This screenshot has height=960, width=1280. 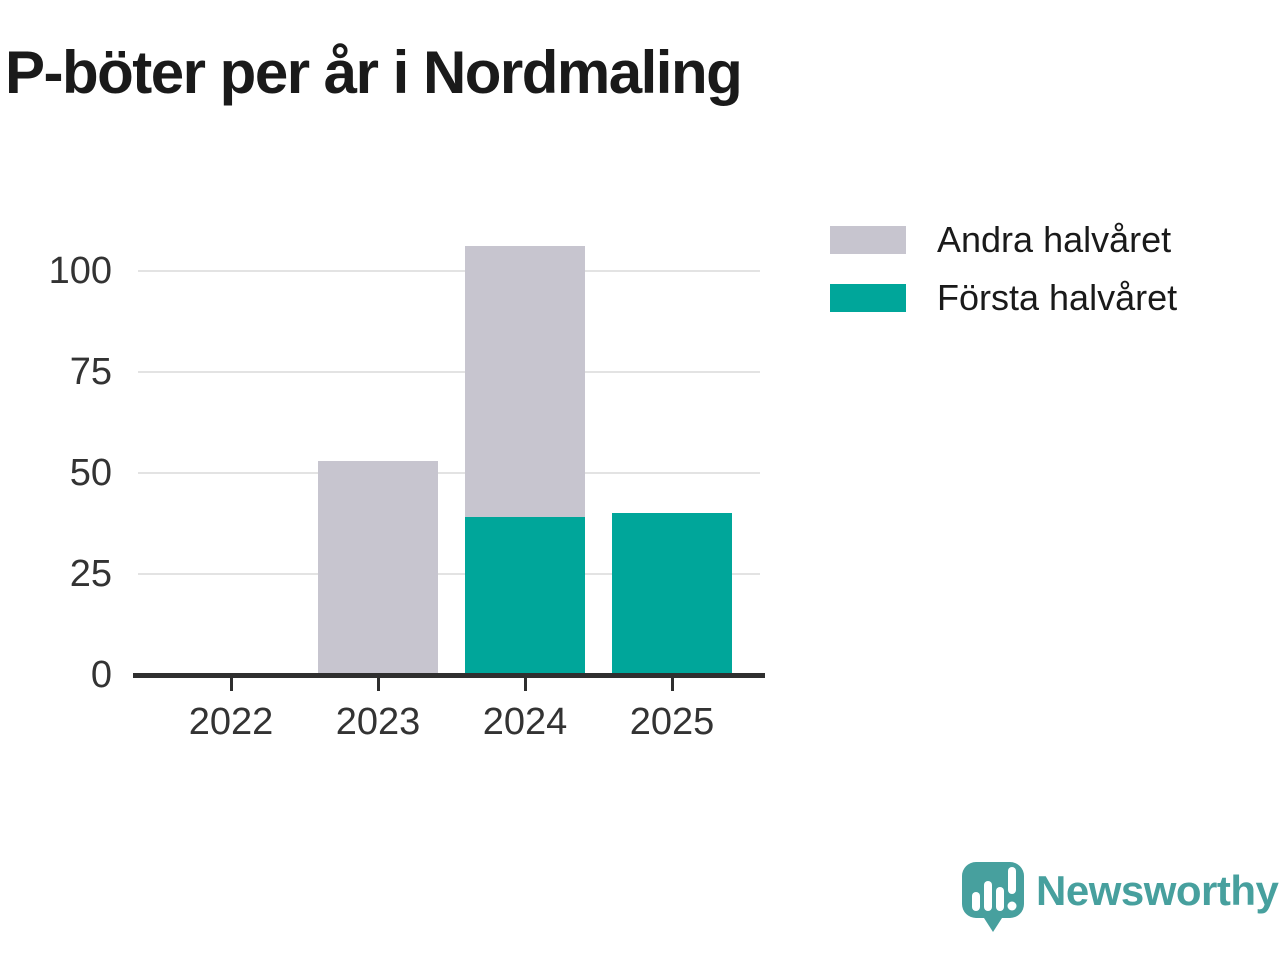 What do you see at coordinates (1054, 239) in the screenshot?
I see `legend-label-second-half: Andra halvåret` at bounding box center [1054, 239].